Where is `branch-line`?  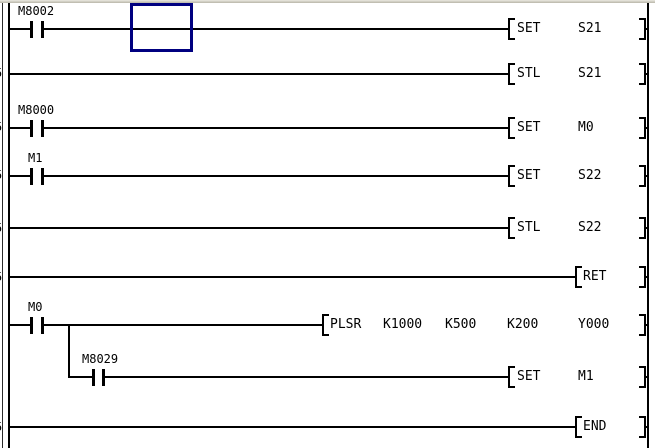 branch-line is located at coordinates (69, 351).